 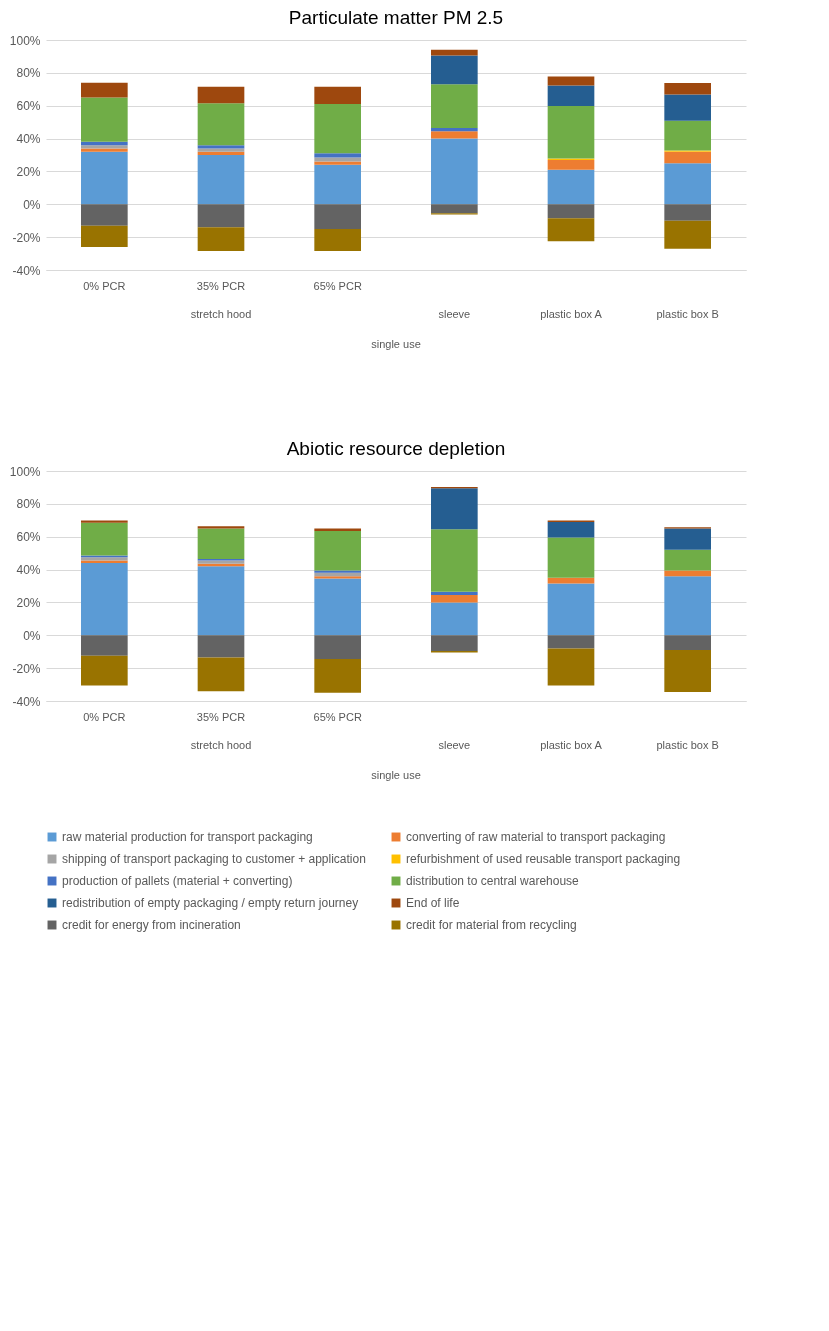 I want to click on legend-label: production of pallets (material + converting), so click(x=177, y=881).